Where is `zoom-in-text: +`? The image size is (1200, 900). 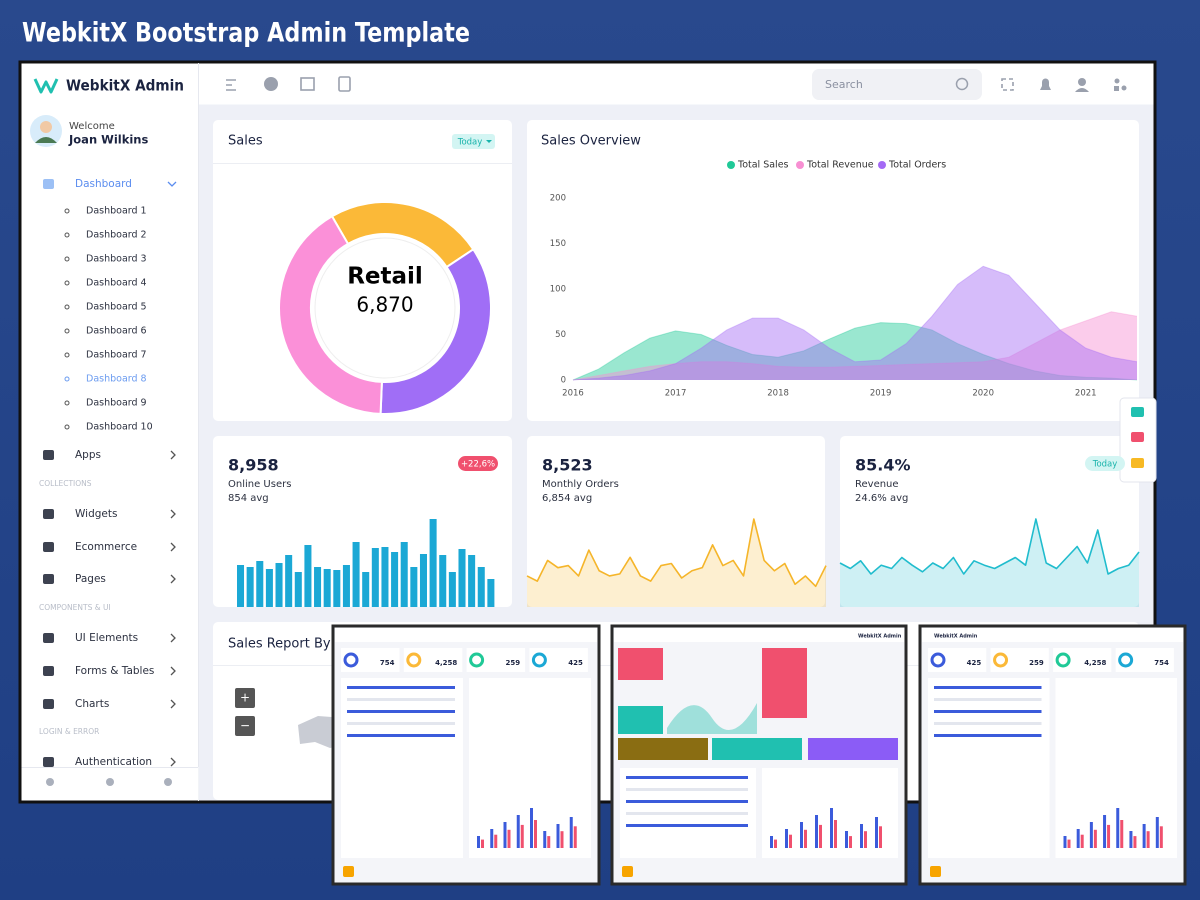 zoom-in-text: + is located at coordinates (245, 698).